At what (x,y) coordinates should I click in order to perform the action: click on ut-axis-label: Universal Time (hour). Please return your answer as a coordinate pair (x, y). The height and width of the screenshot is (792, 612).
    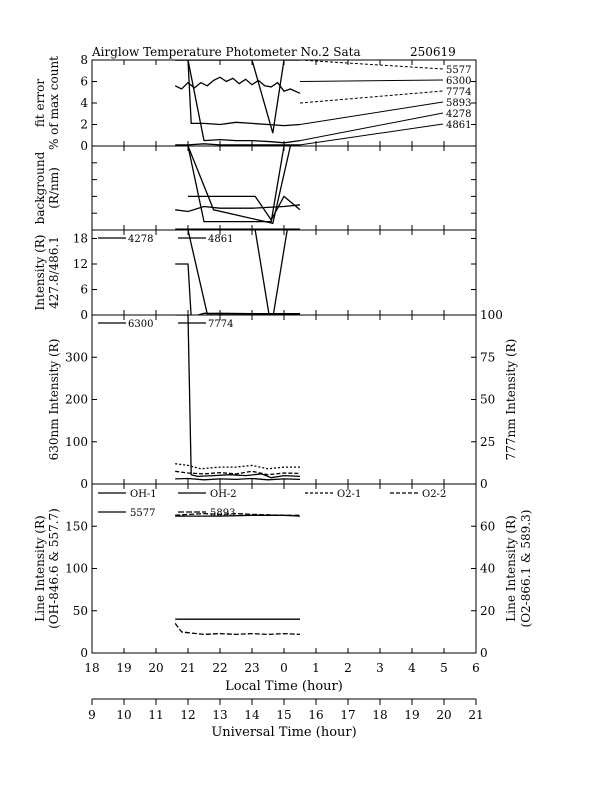
    Looking at the image, I should click on (283, 732).